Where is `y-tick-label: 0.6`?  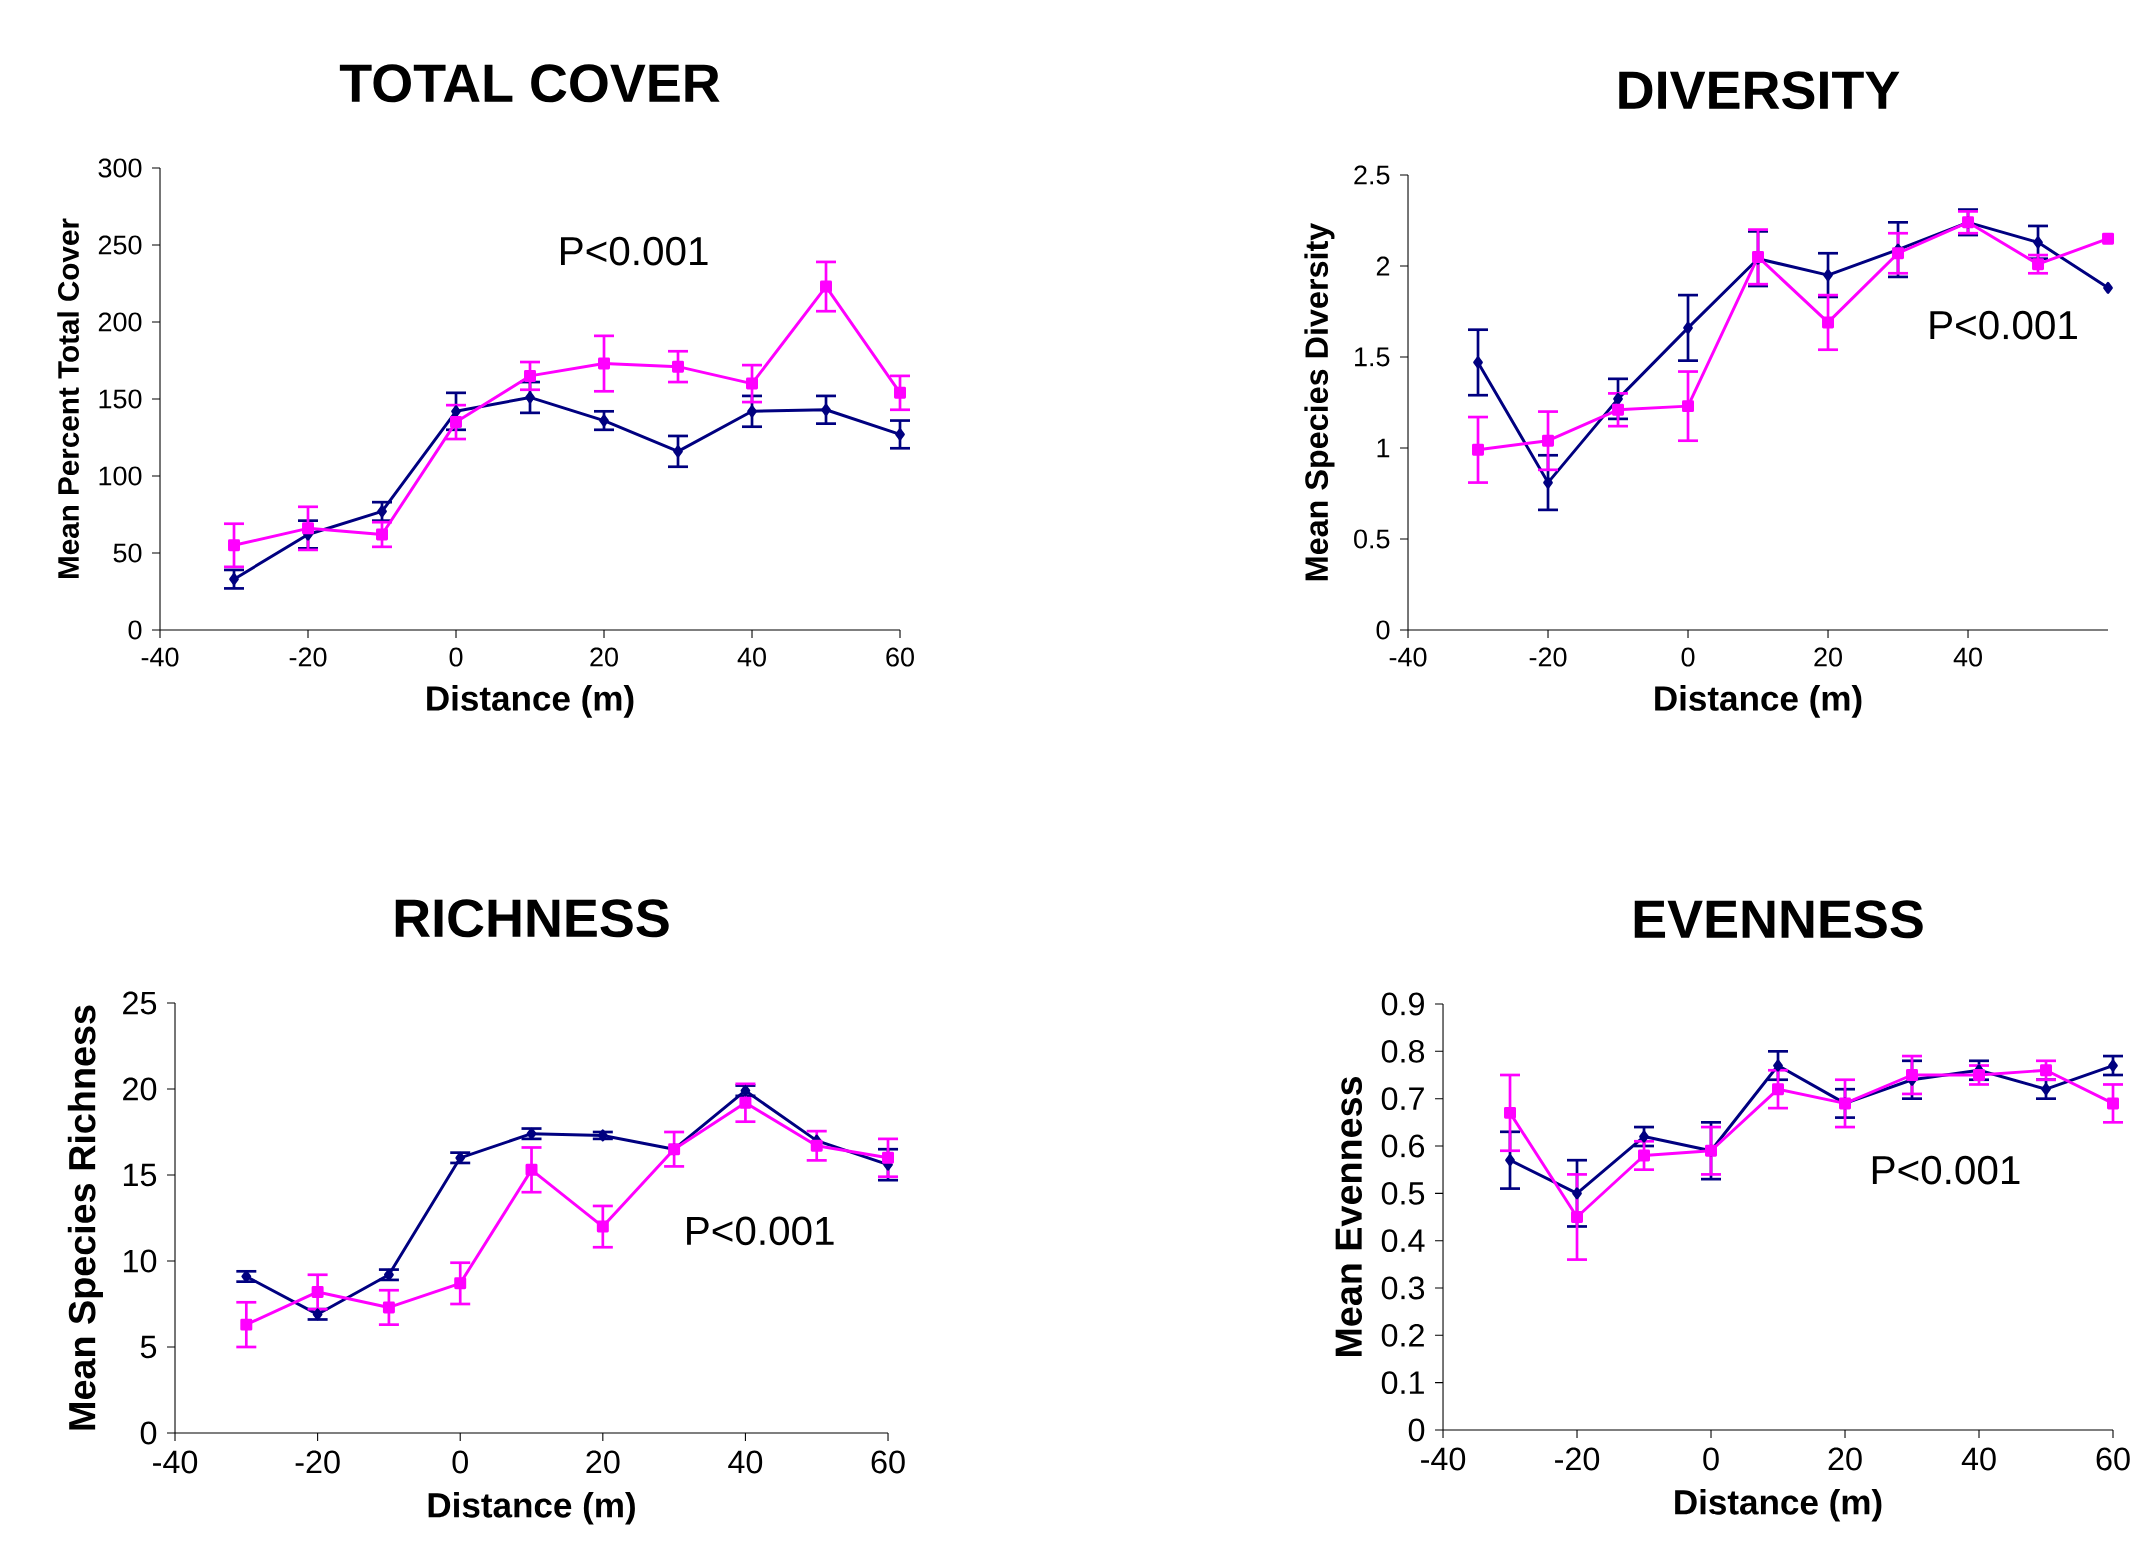
y-tick-label: 0.6 is located at coordinates (1403, 1146).